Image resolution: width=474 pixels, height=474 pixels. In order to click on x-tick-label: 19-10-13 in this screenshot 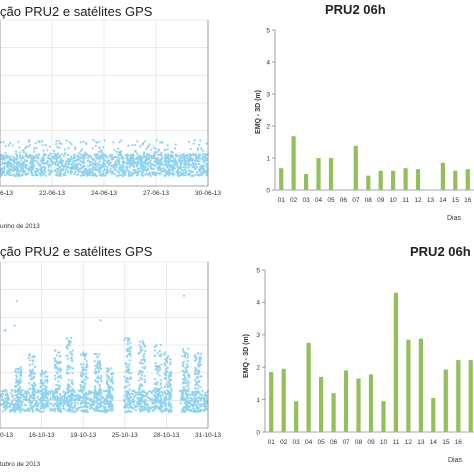, I will do `click(83, 435)`.